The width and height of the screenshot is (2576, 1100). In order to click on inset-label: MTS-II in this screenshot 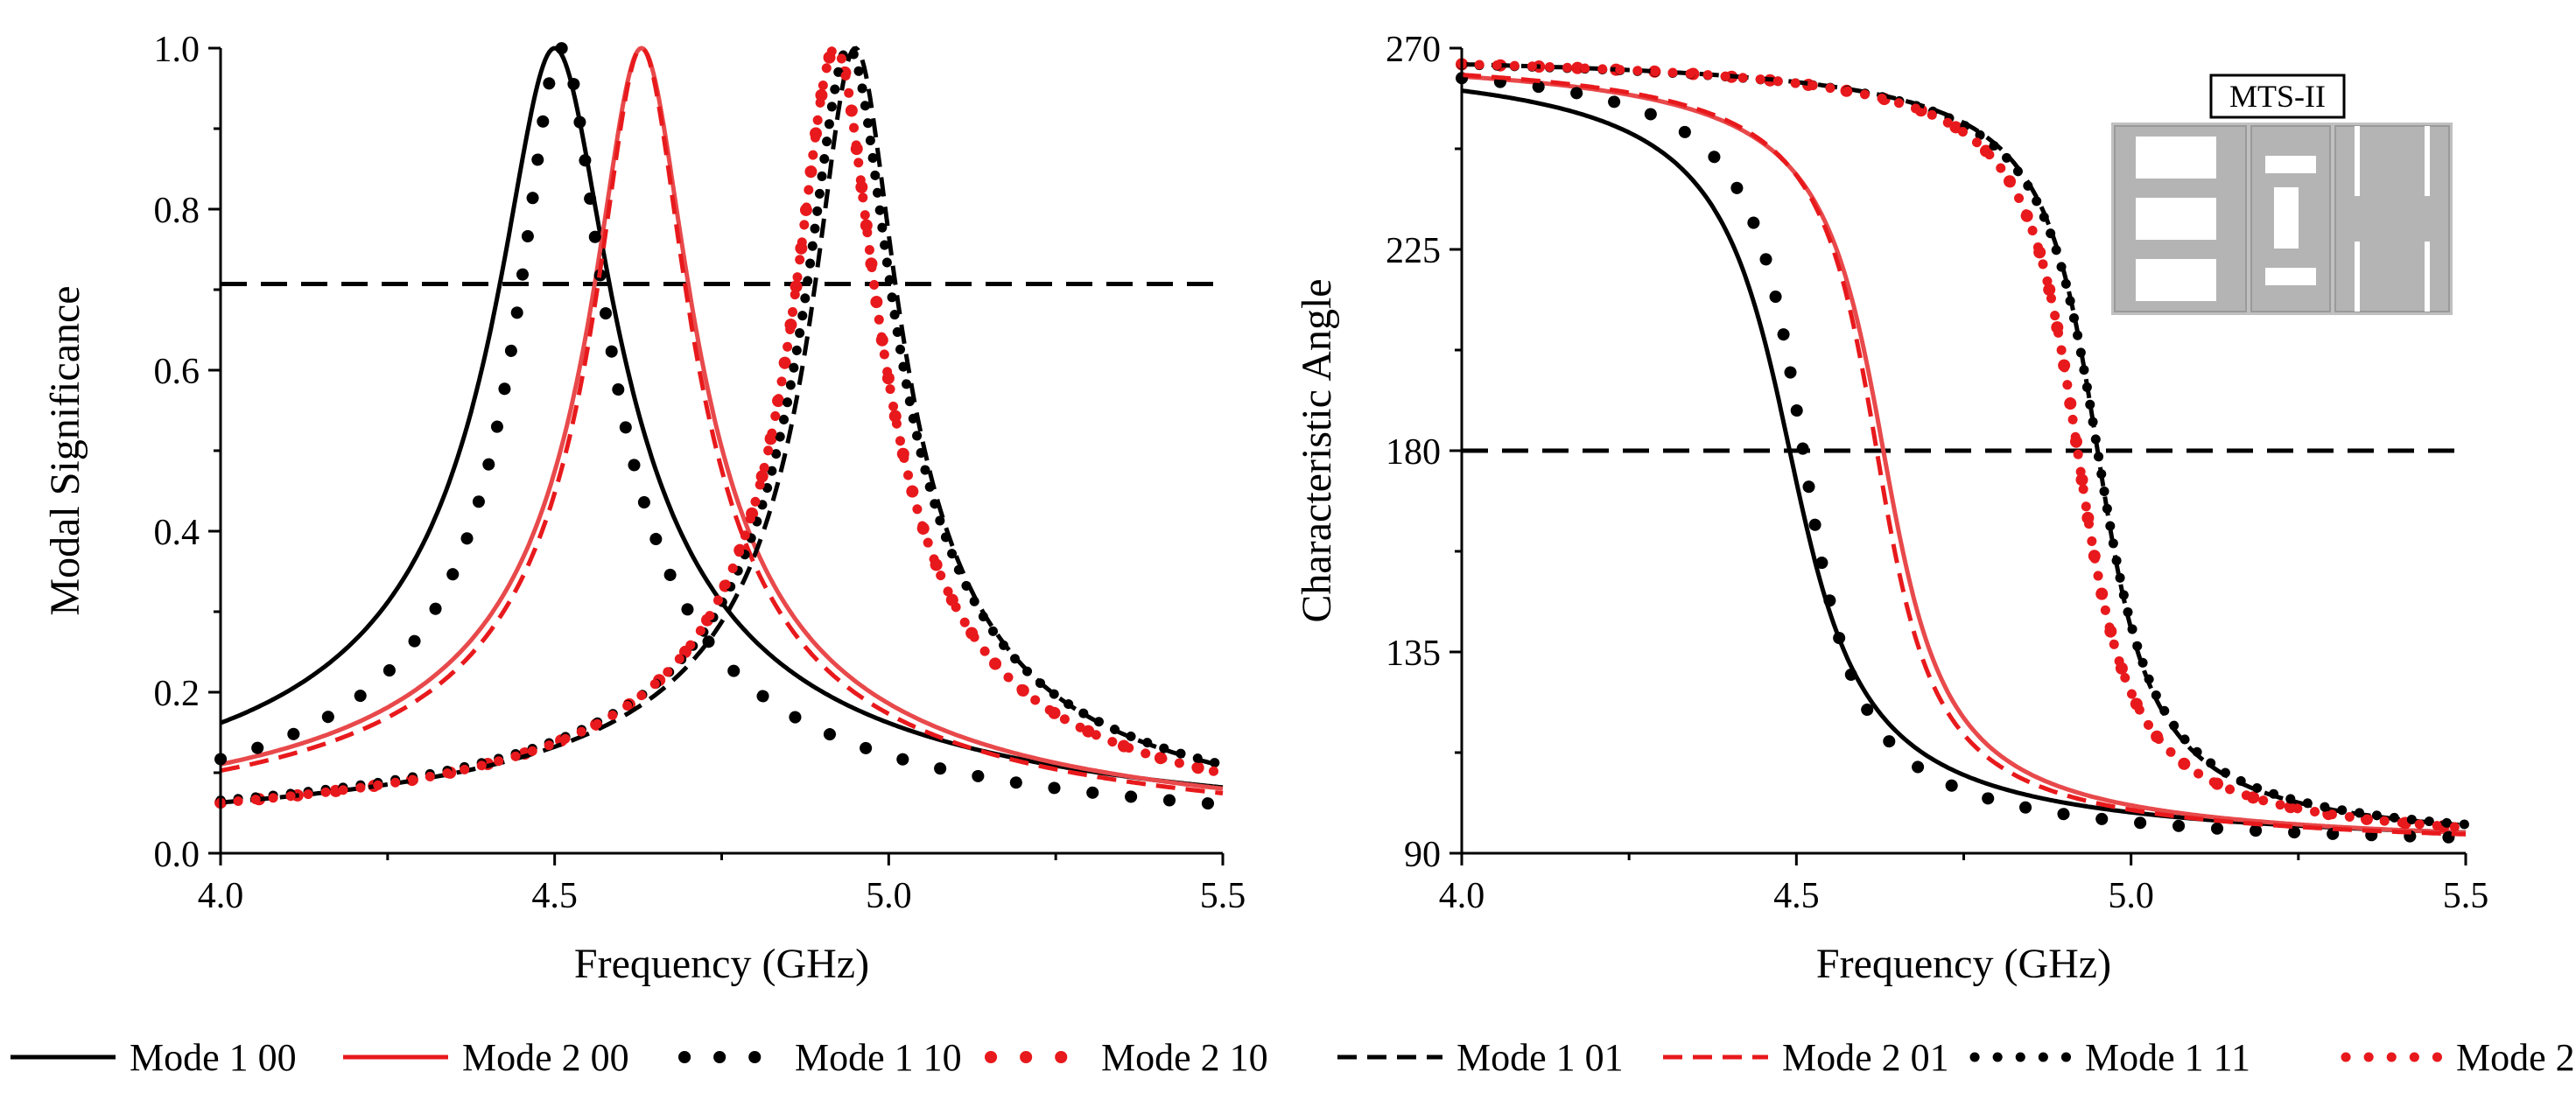, I will do `click(2277, 96)`.